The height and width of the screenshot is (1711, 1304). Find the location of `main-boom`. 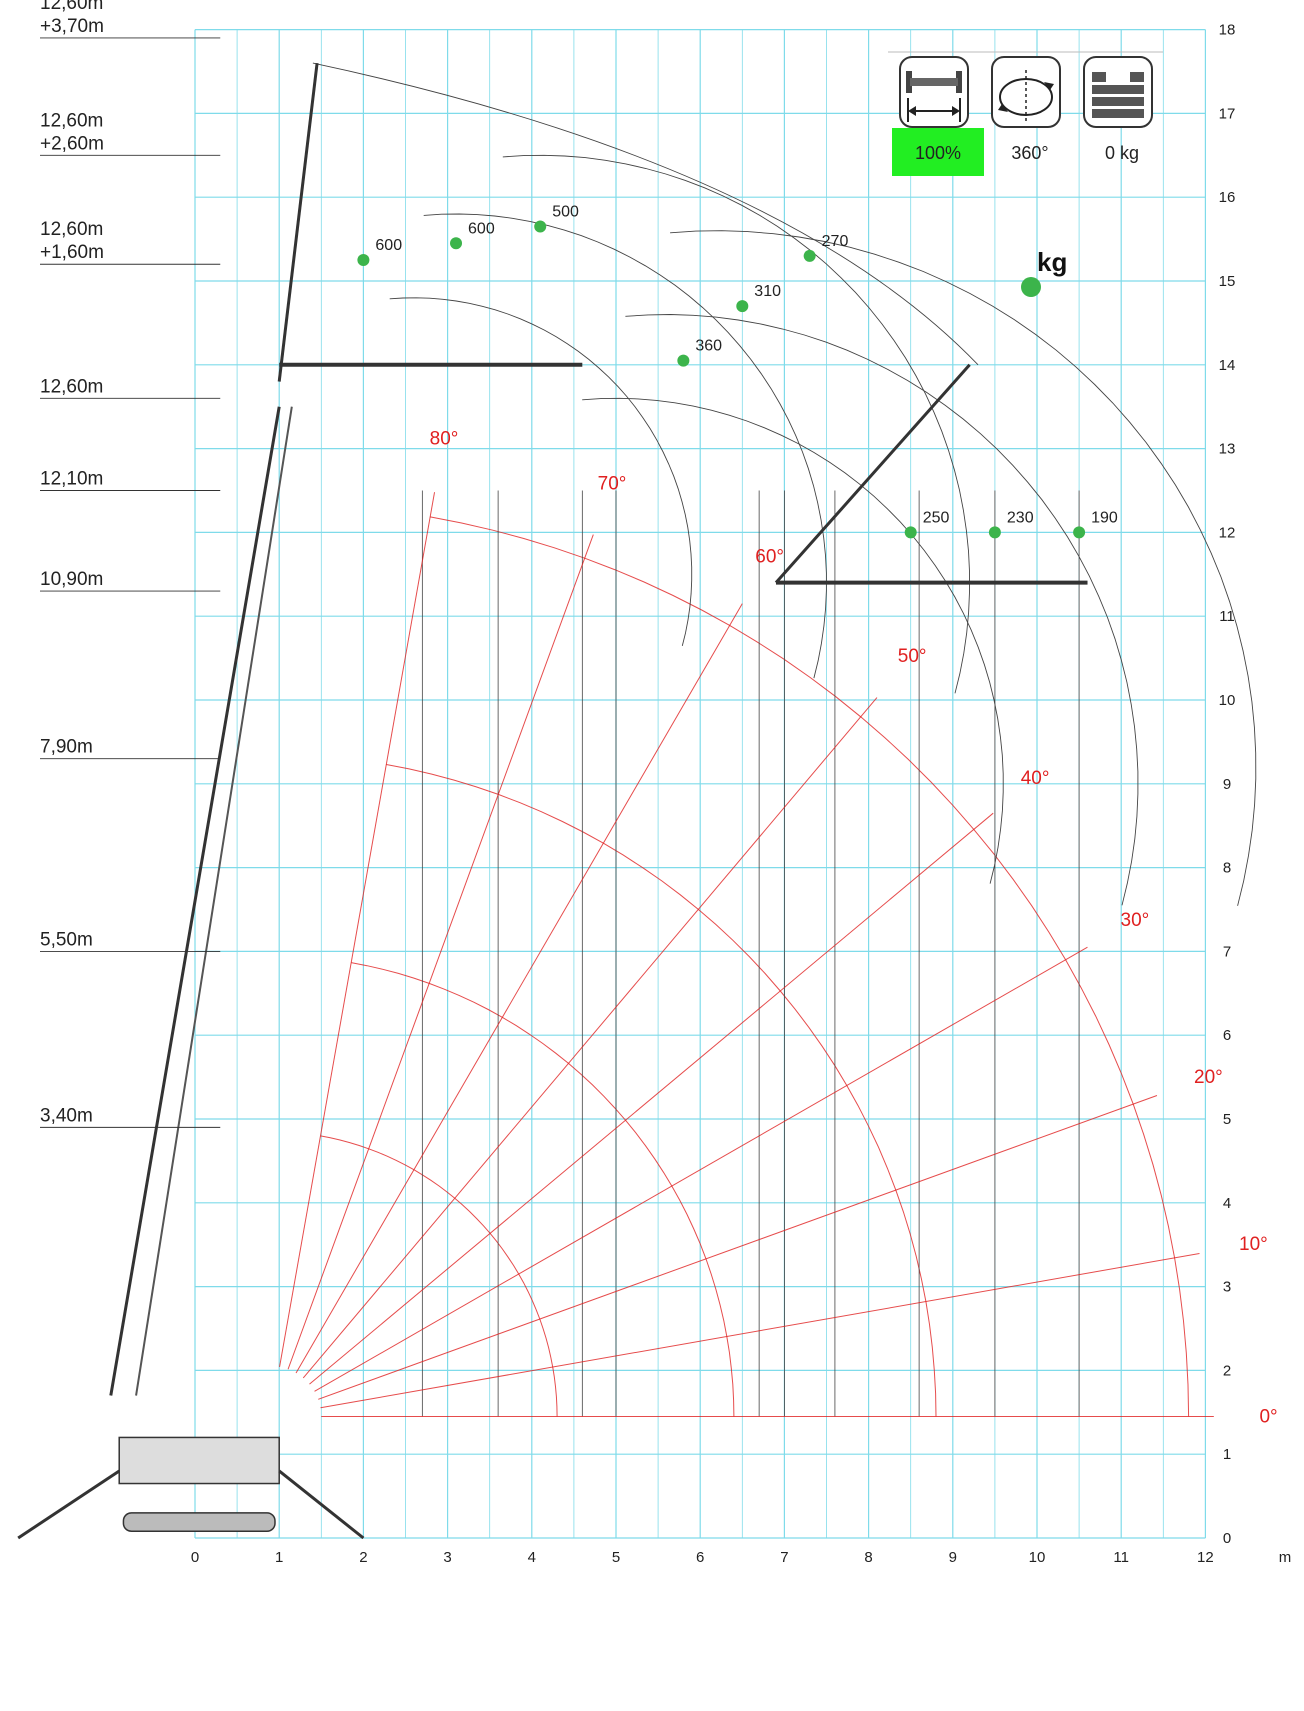

main-boom is located at coordinates (195, 901).